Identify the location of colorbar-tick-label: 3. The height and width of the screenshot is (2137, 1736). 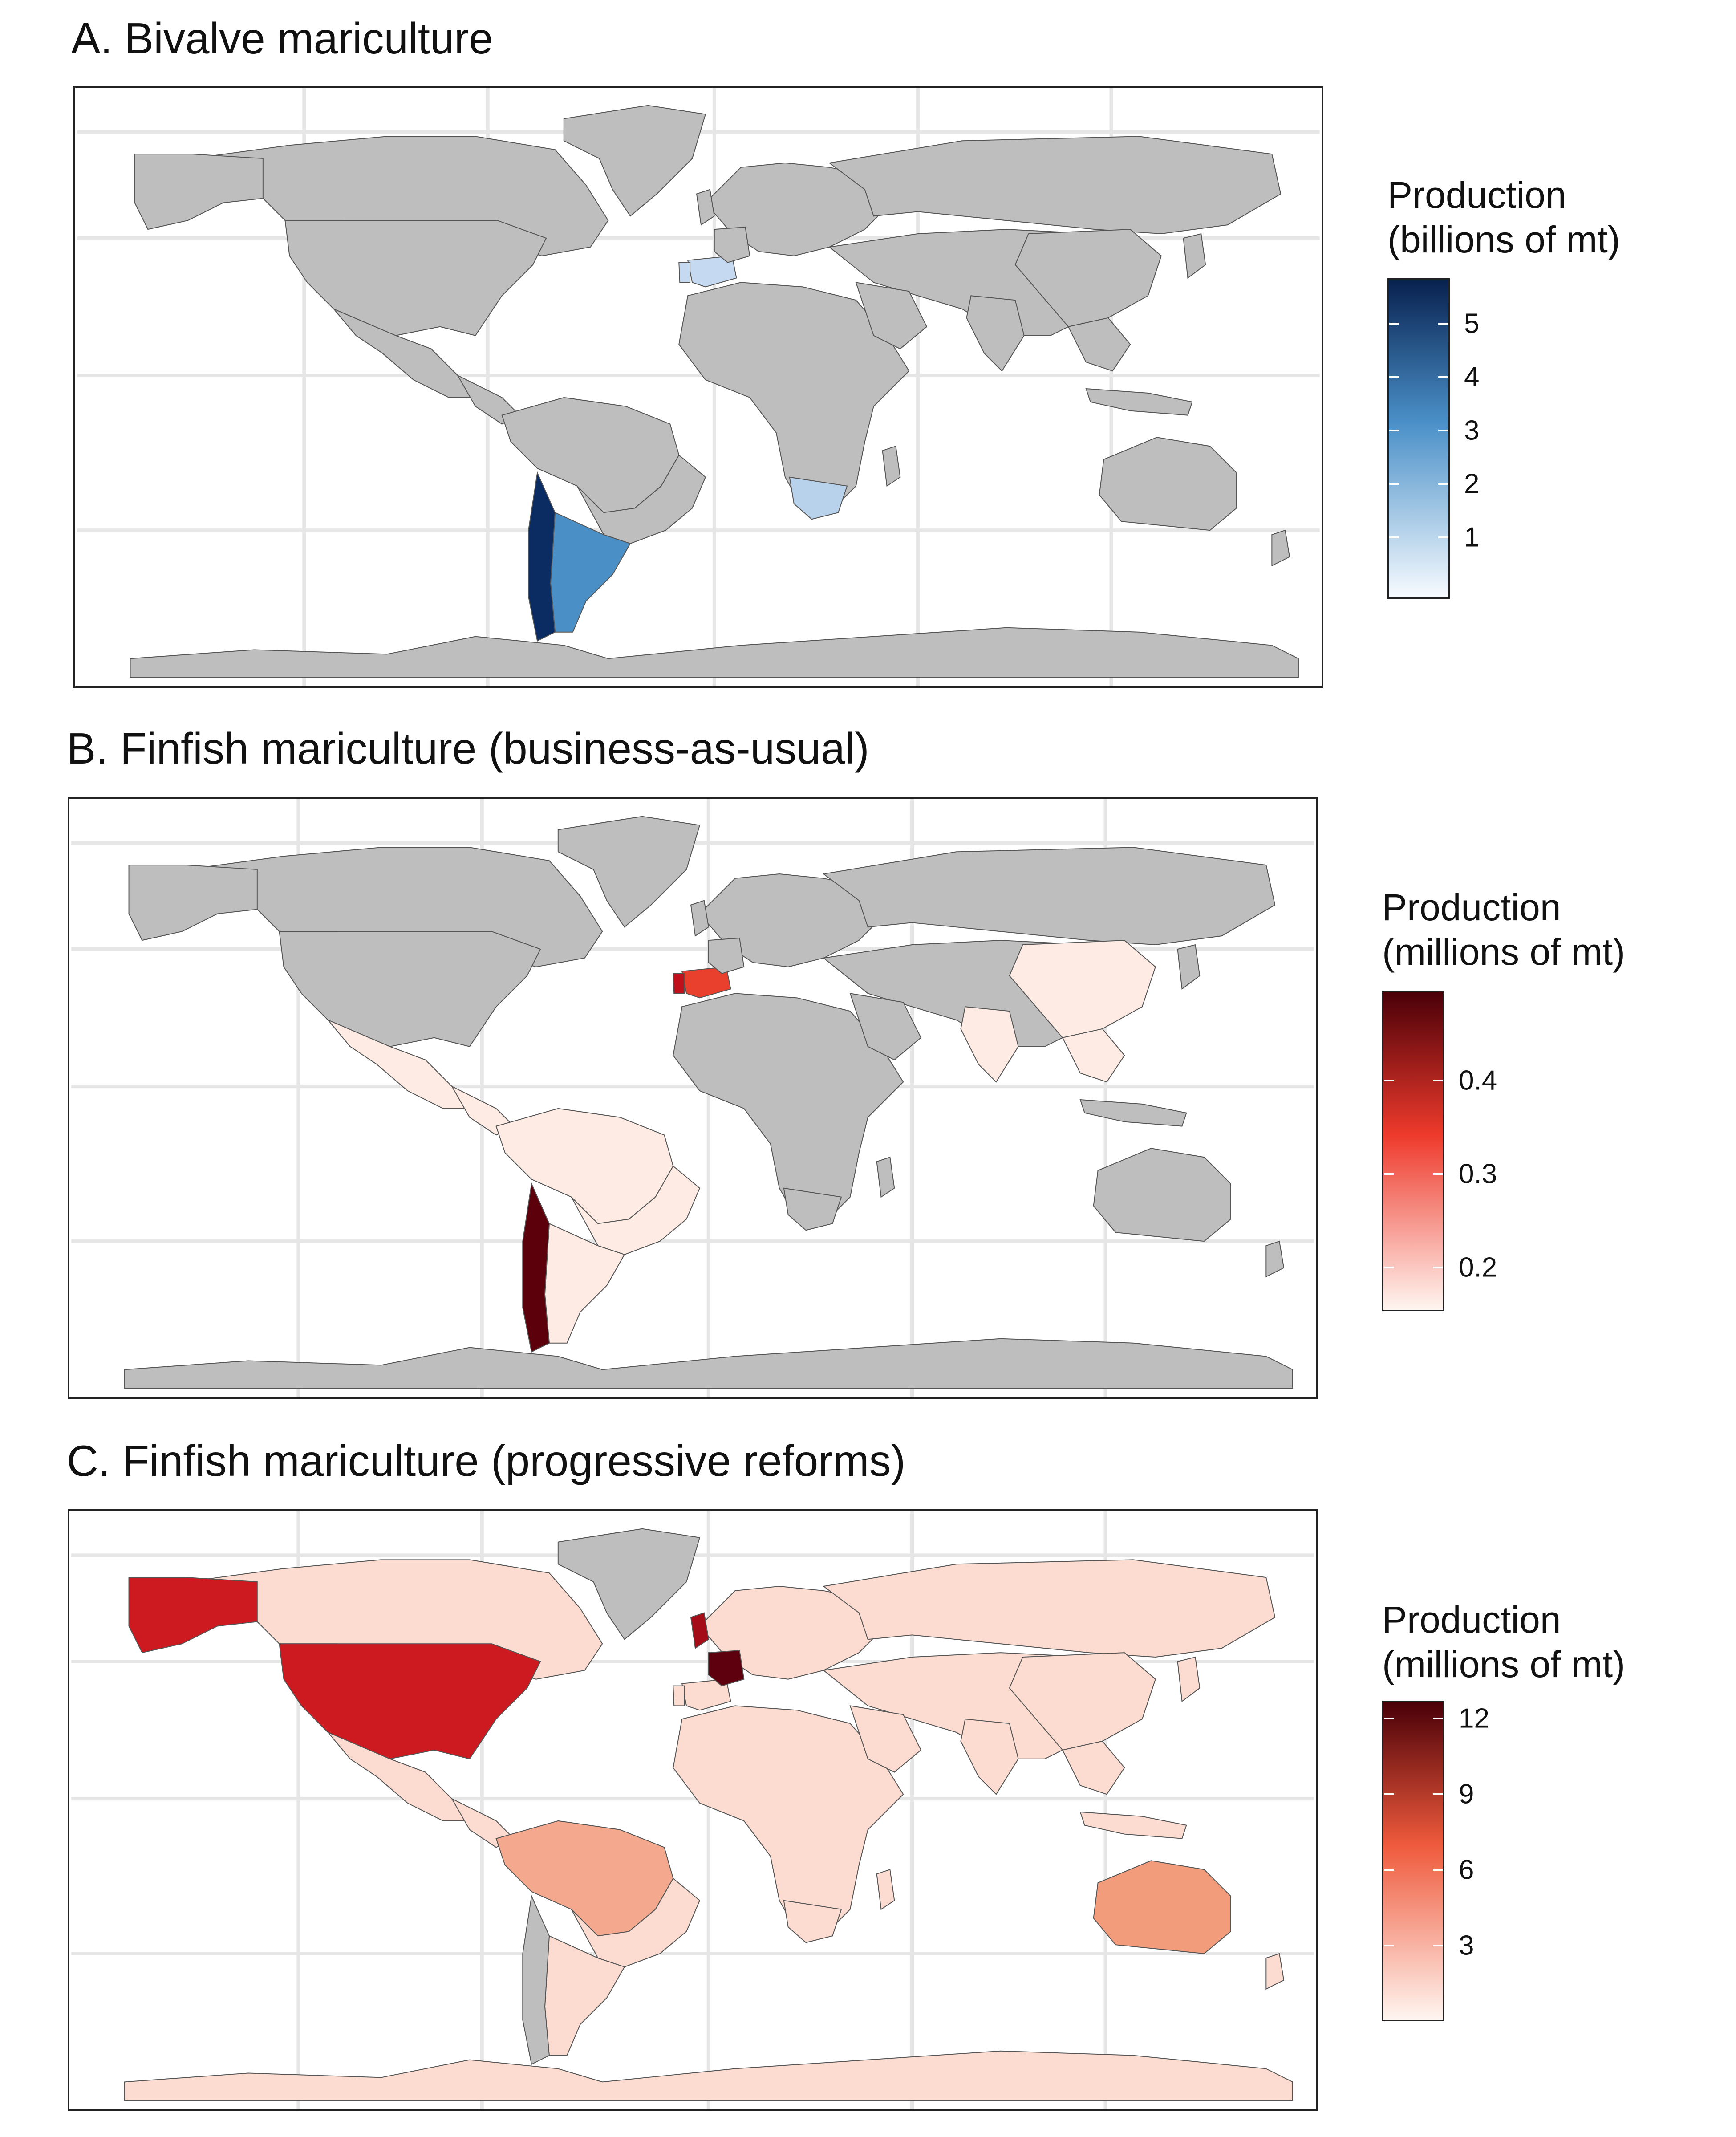
(1466, 1945).